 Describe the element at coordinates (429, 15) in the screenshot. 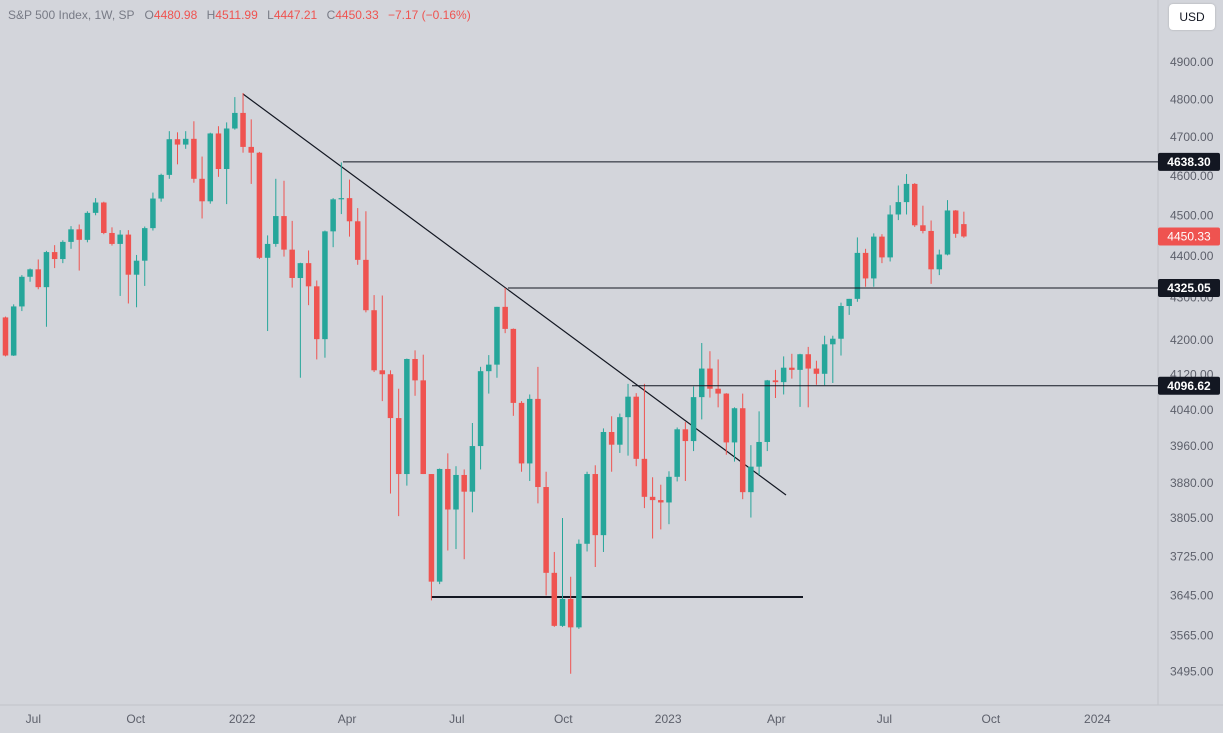

I see `change: −7.17 (−0.16%)` at that location.